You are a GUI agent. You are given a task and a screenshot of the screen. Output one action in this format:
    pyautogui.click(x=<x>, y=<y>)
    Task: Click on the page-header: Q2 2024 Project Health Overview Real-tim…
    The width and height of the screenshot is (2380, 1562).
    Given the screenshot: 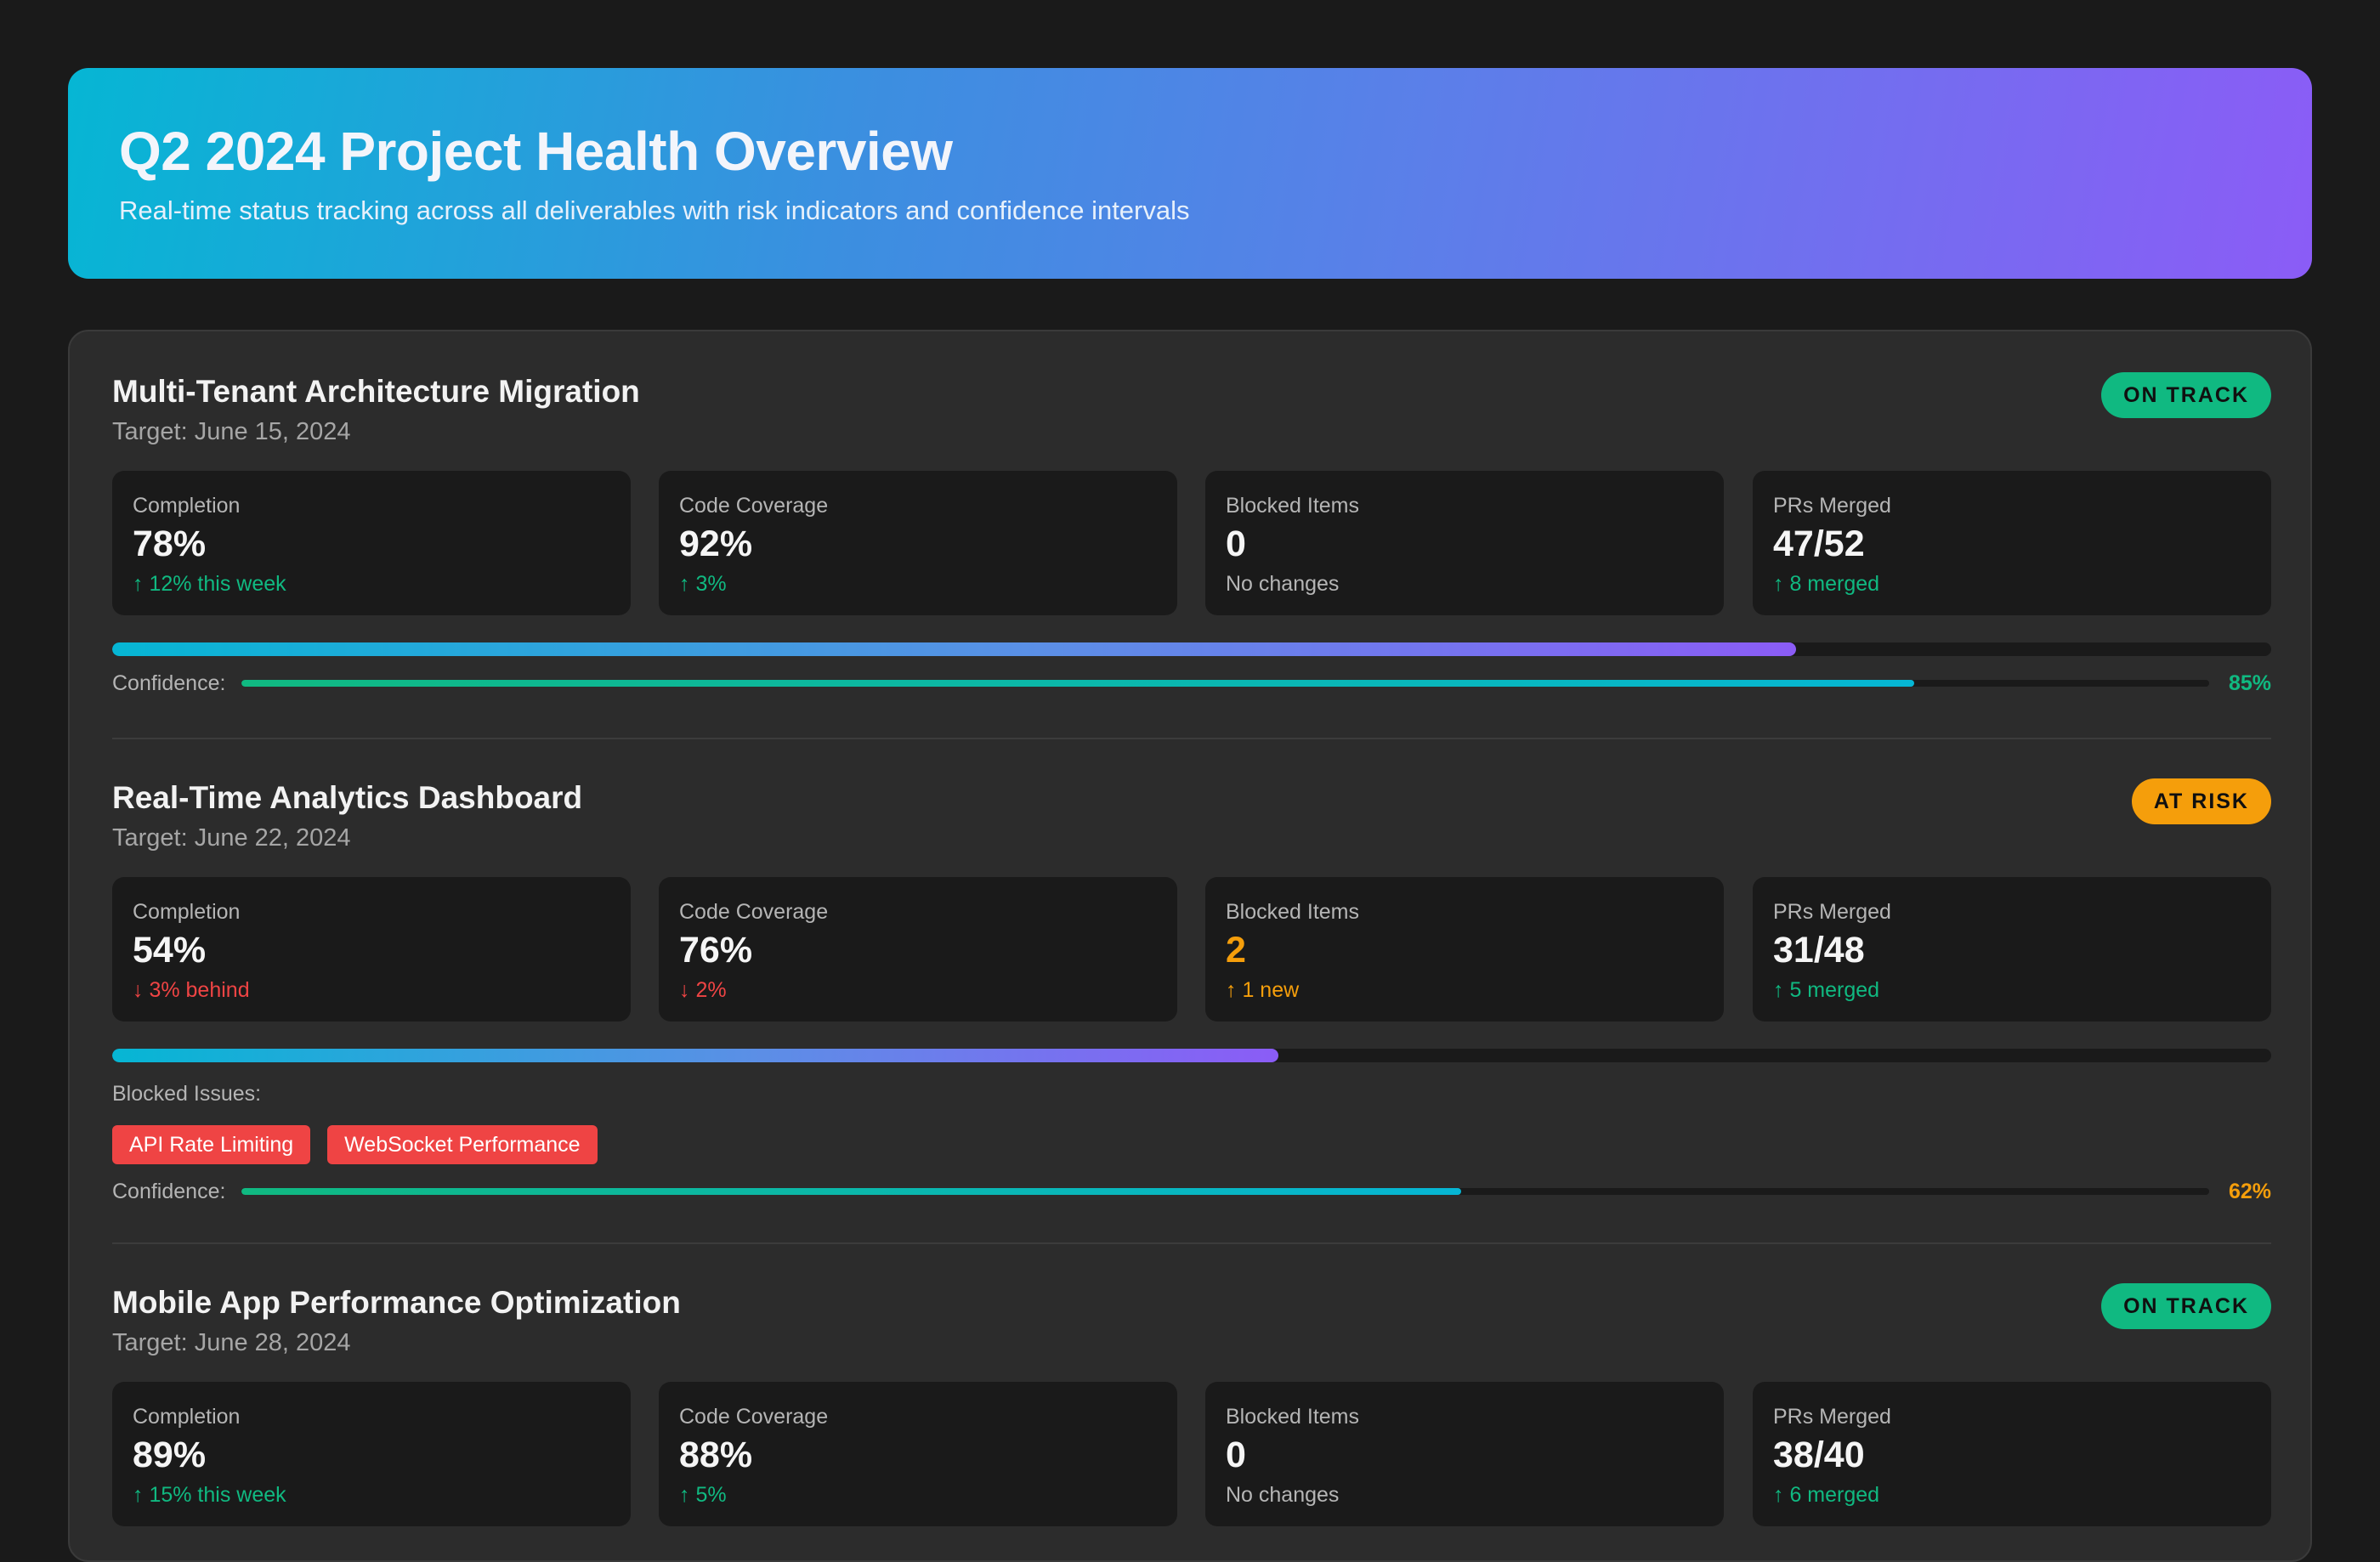 What is the action you would take?
    pyautogui.click(x=1190, y=173)
    